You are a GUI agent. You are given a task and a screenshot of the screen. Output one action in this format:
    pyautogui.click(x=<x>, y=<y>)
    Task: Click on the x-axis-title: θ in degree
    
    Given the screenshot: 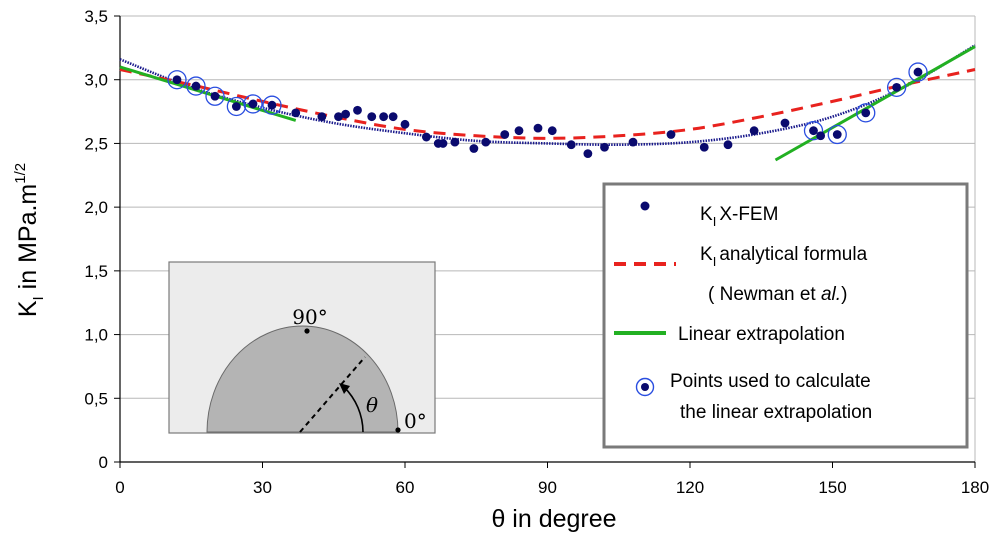 What is the action you would take?
    pyautogui.click(x=553, y=519)
    